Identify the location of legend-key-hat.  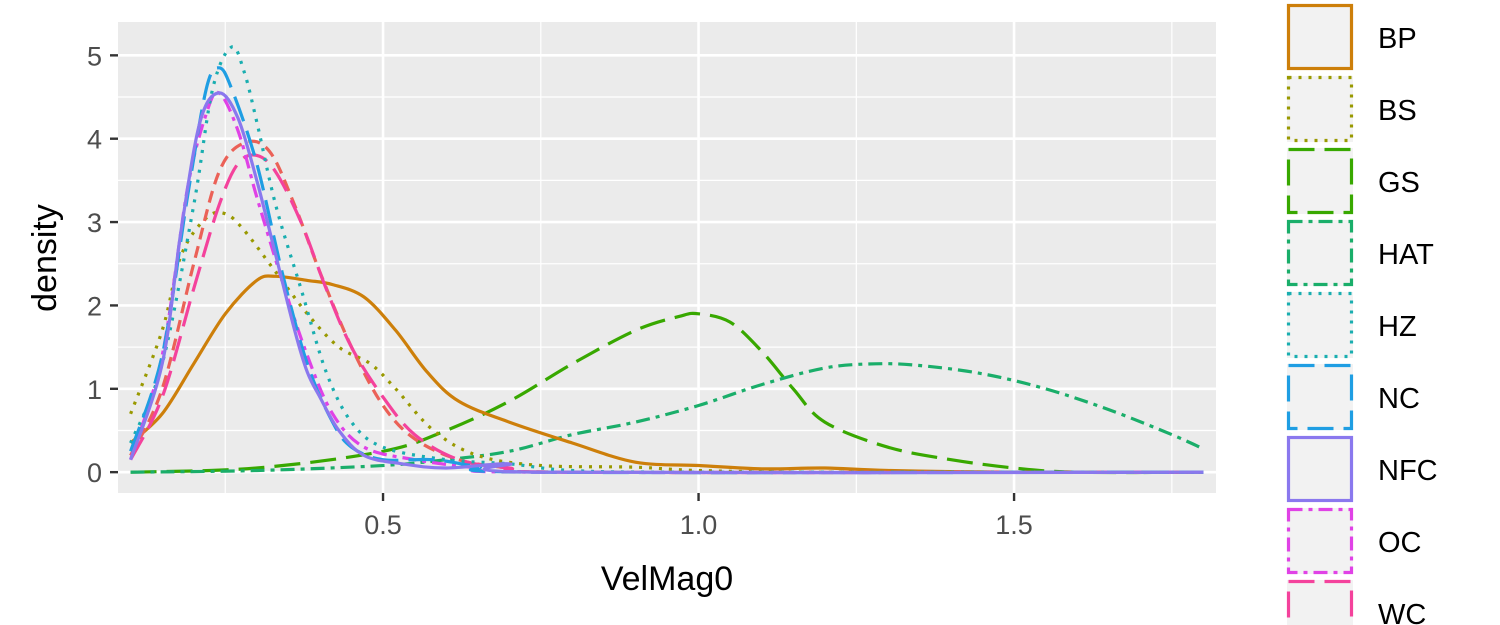
(1320, 253).